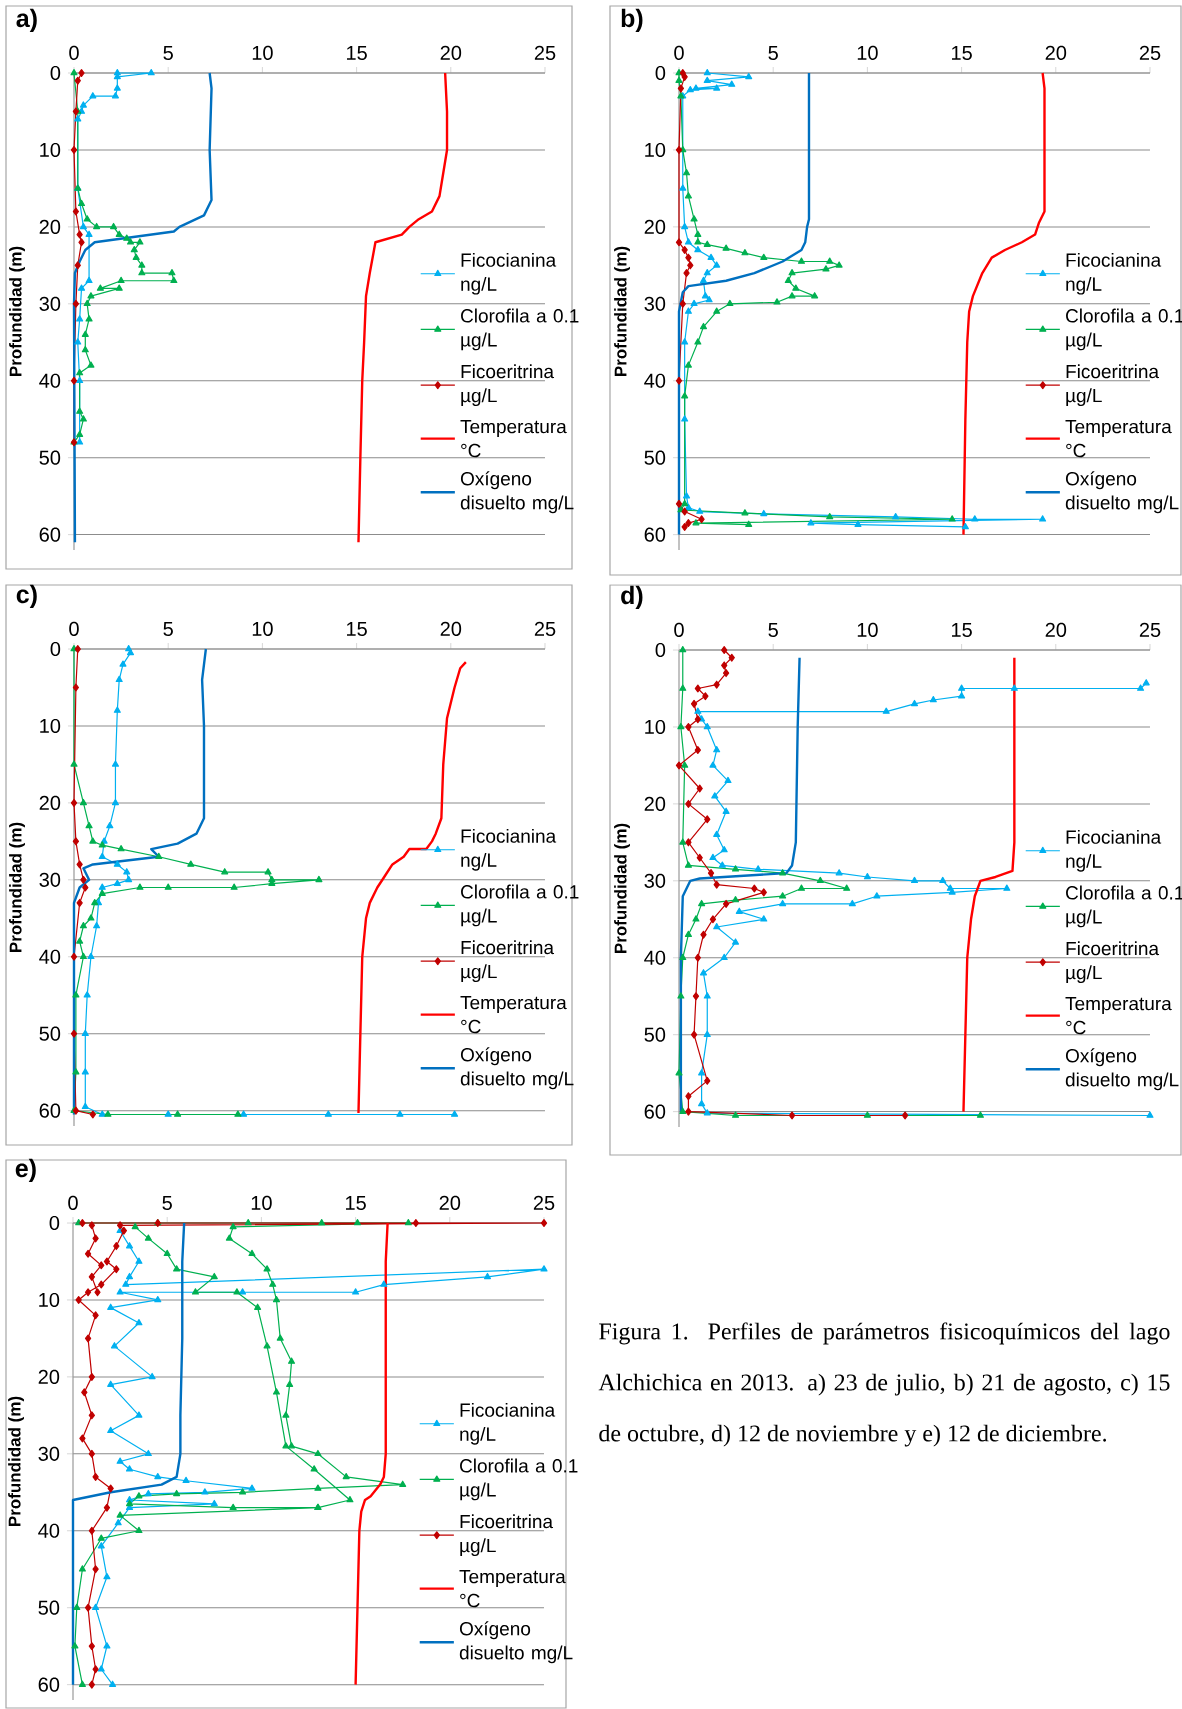 The height and width of the screenshot is (1709, 1182). Describe the element at coordinates (632, 597) in the screenshot. I see `chart-title: d)` at that location.